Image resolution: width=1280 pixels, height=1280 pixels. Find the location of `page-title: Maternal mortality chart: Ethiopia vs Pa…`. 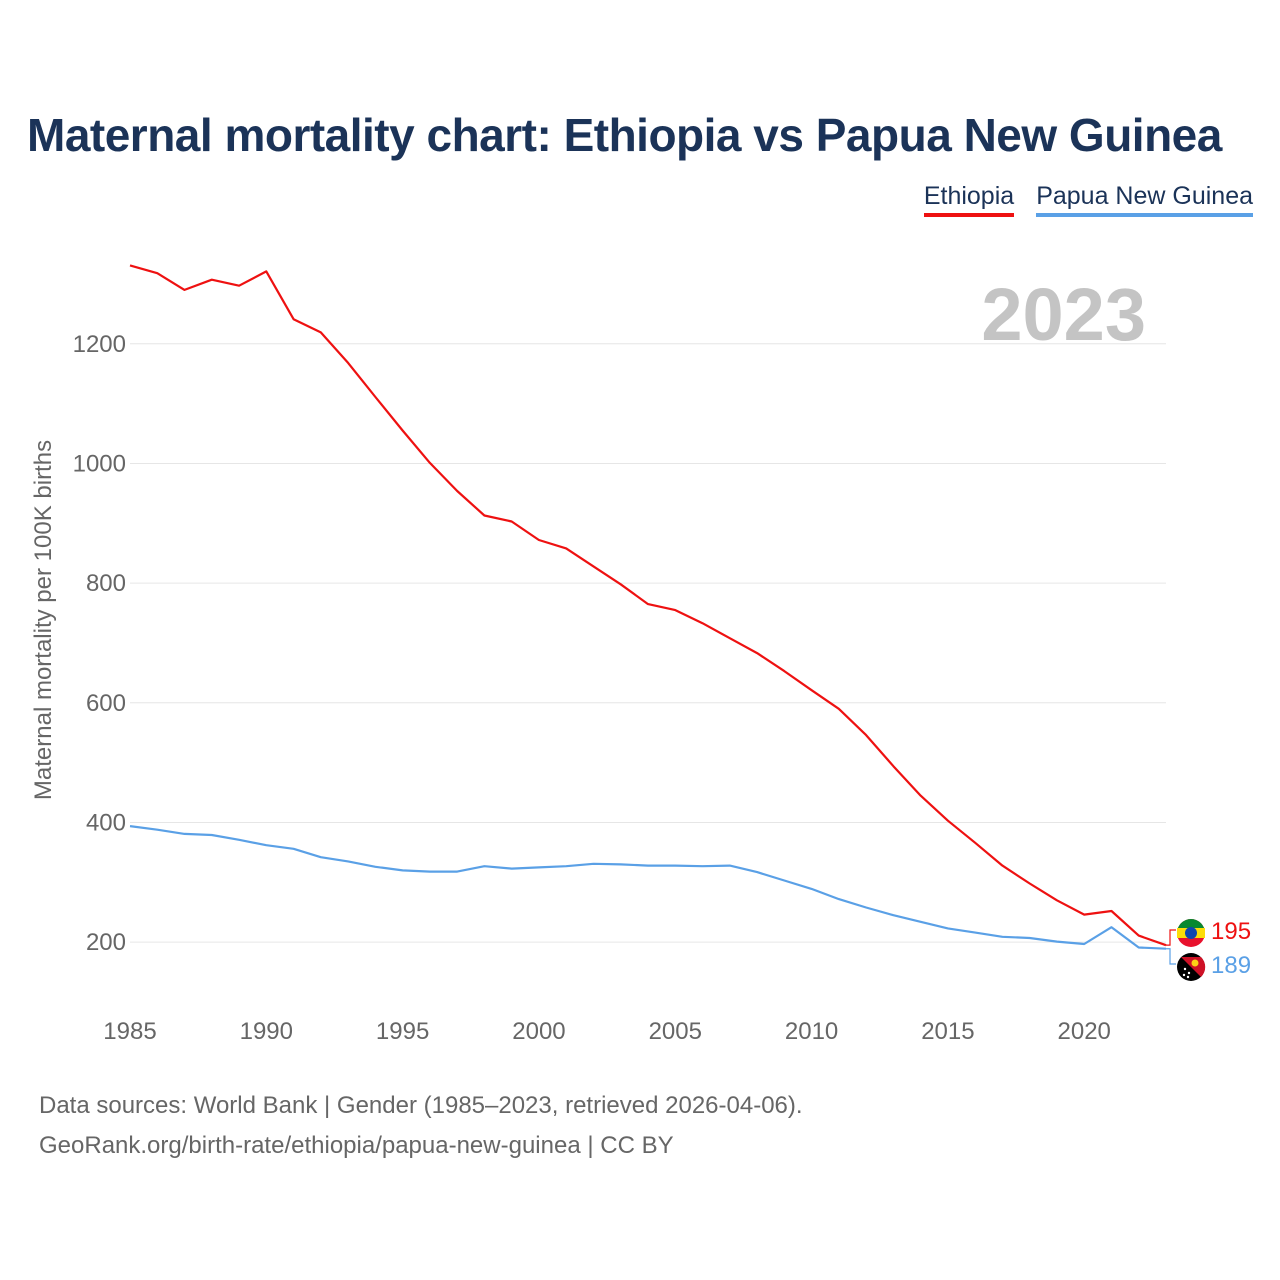

page-title: Maternal mortality chart: Ethiopia vs Pa… is located at coordinates (624, 135).